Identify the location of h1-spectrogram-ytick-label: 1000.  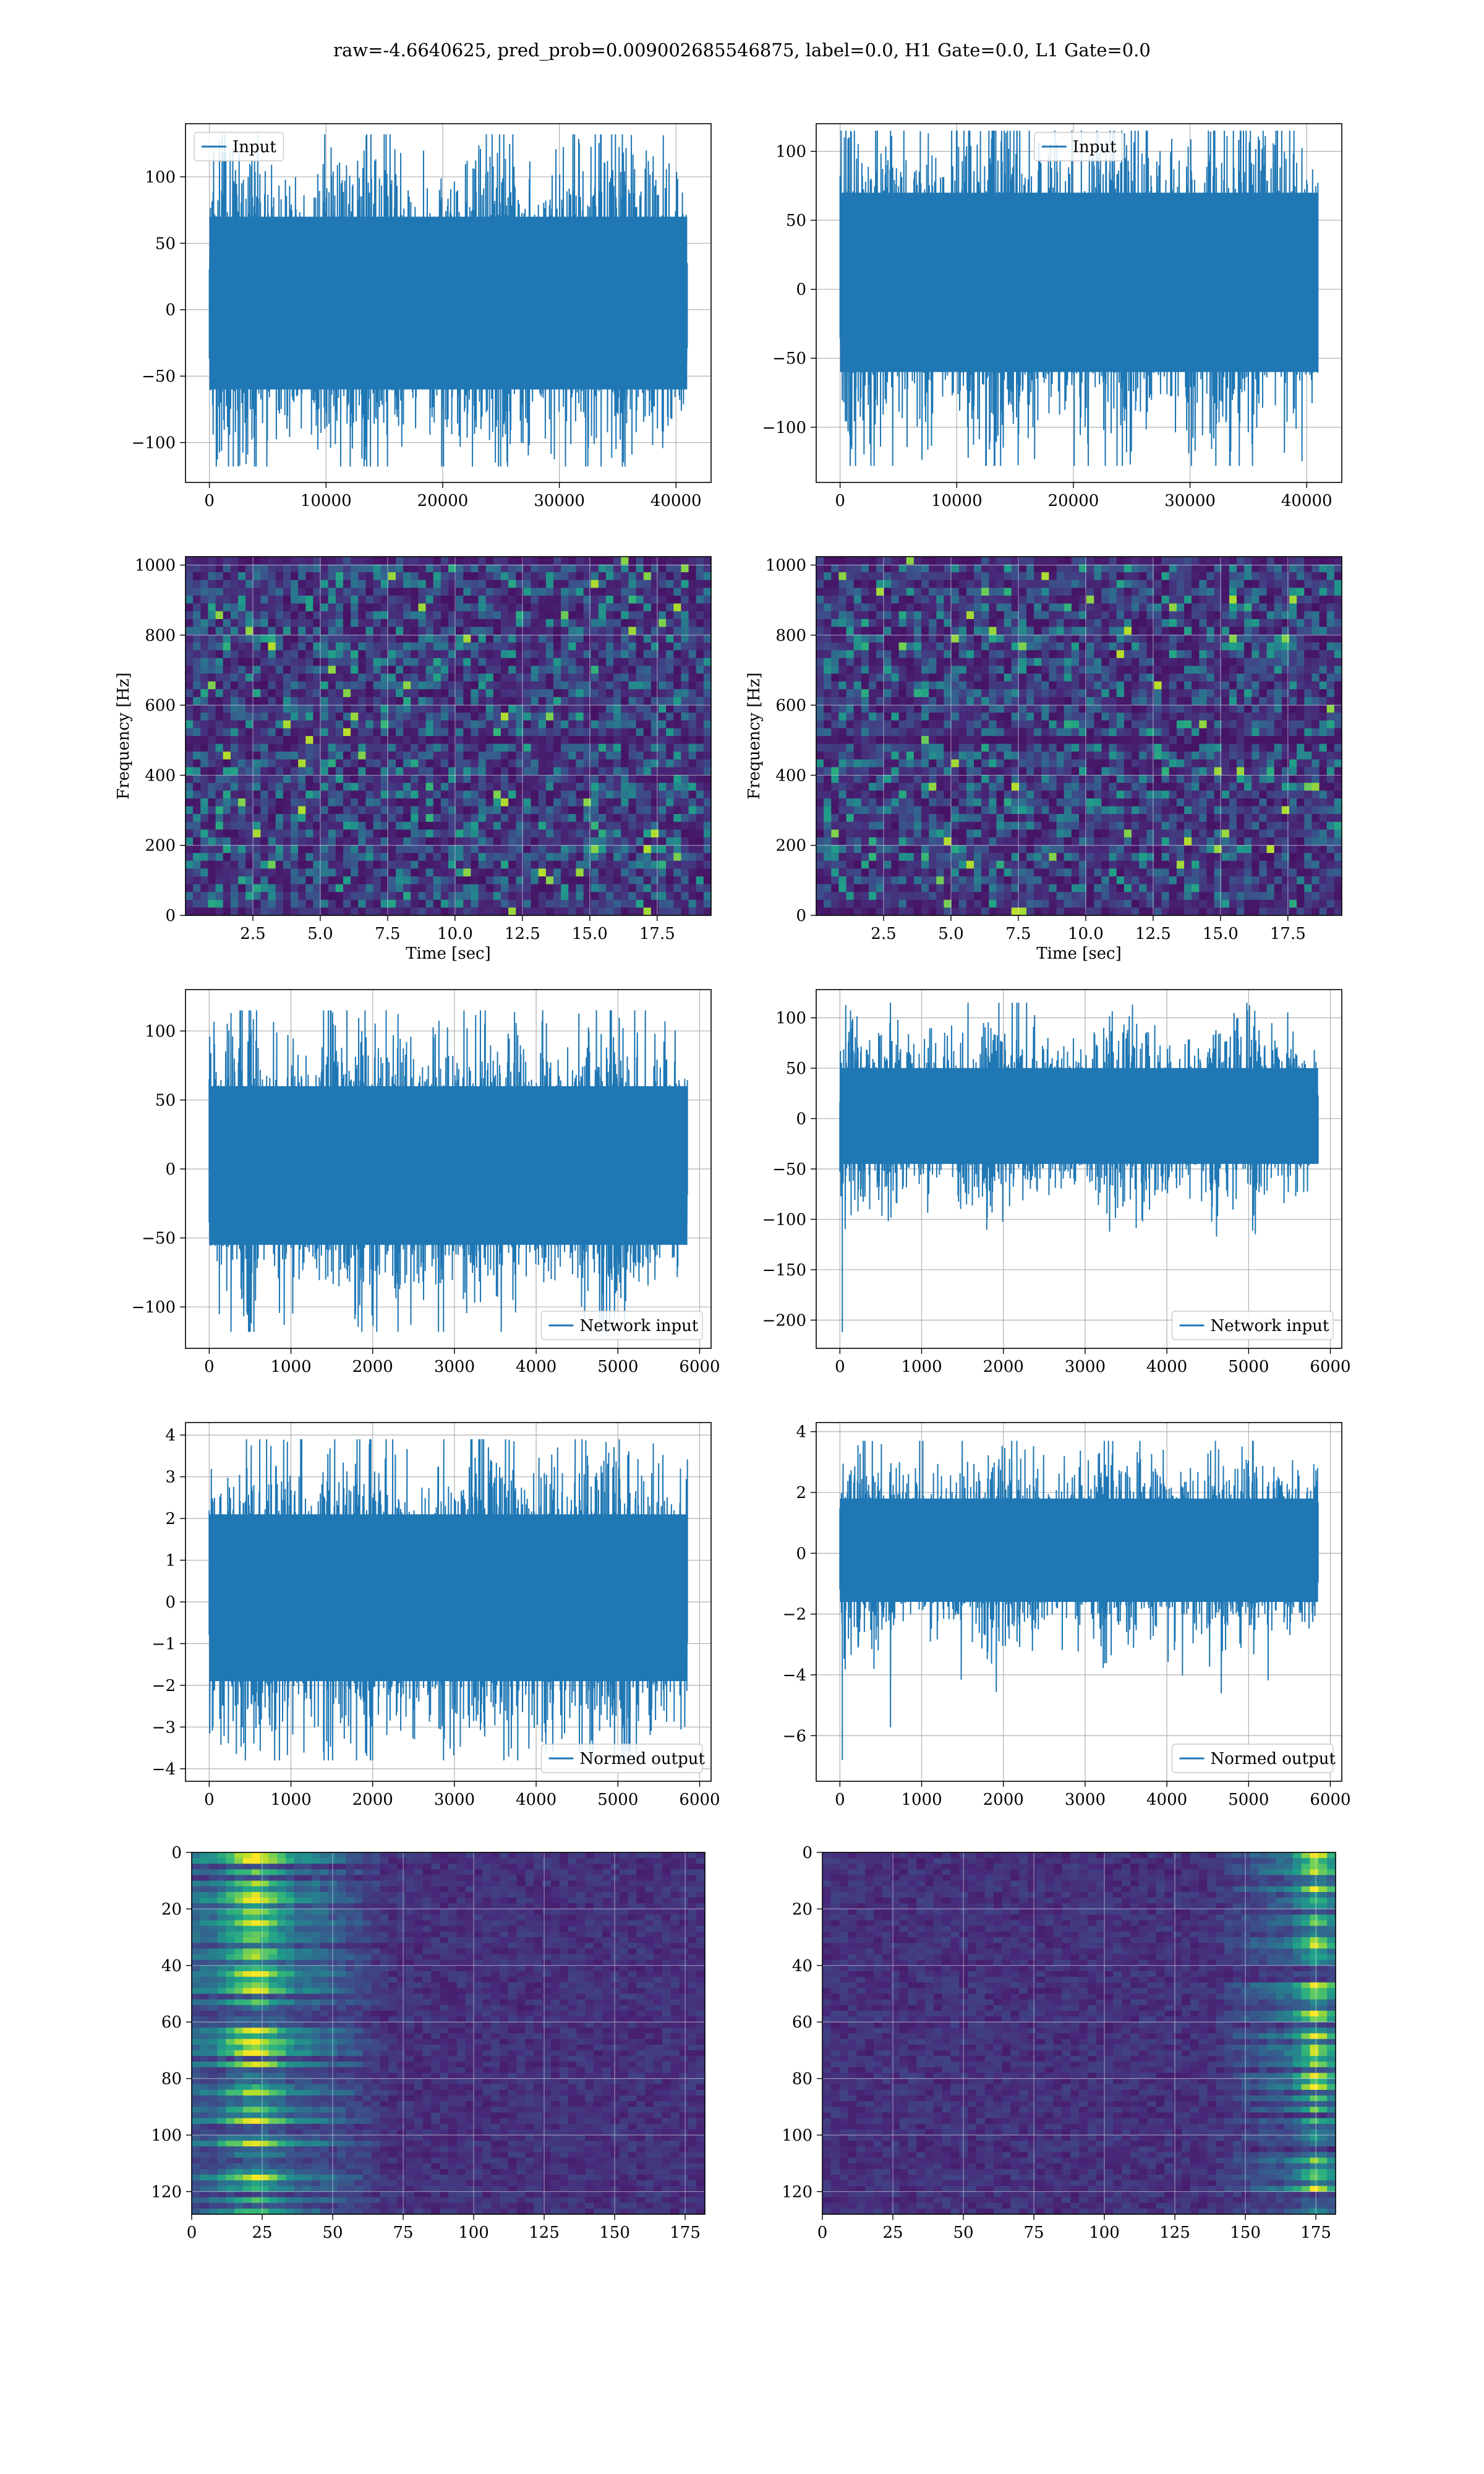
(155, 566).